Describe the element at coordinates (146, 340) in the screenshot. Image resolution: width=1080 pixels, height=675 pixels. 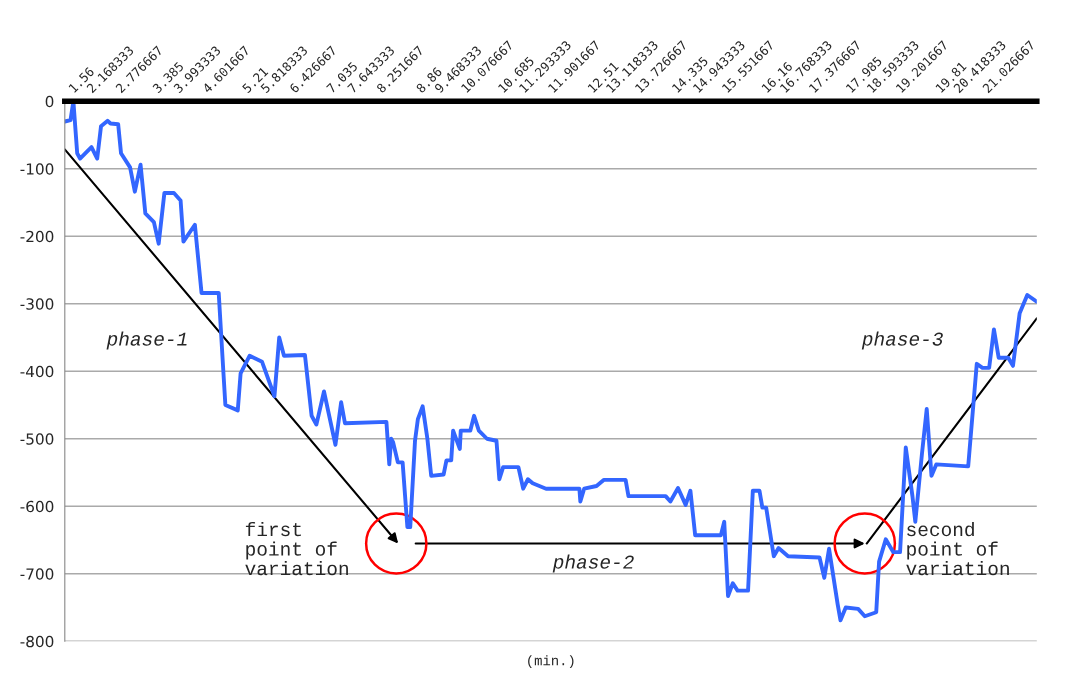
I see `annotation: phase-1` at that location.